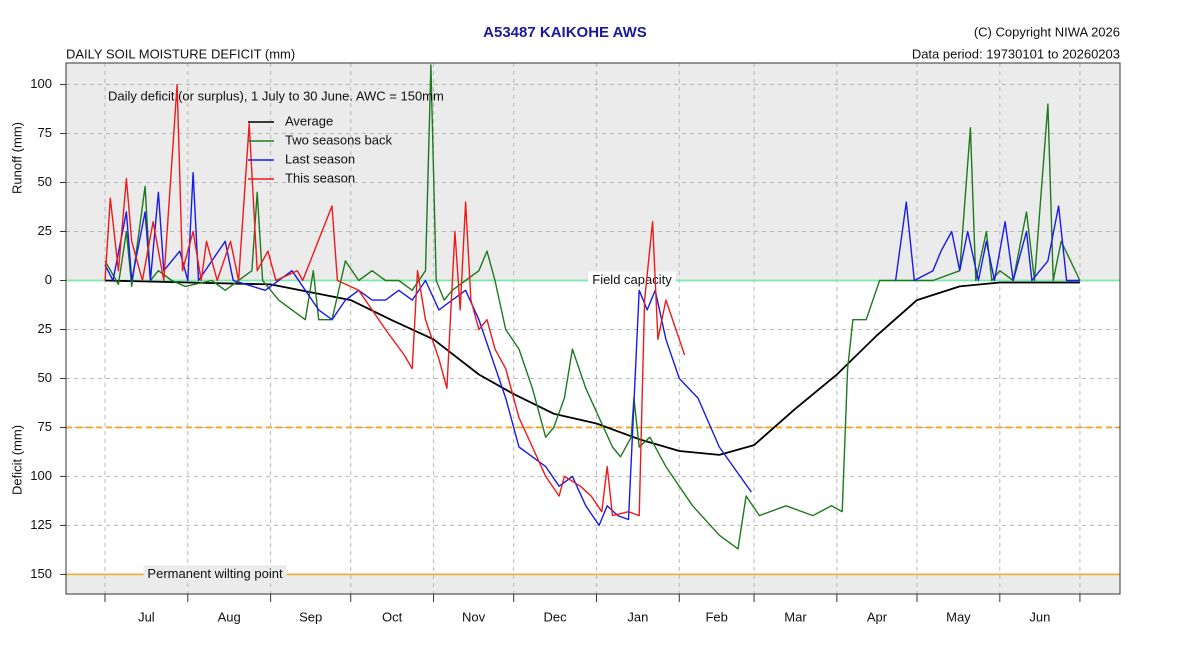 The image size is (1200, 659). What do you see at coordinates (565, 32) in the screenshot?
I see `chart-title: A53487 KAIKOHE AWS` at bounding box center [565, 32].